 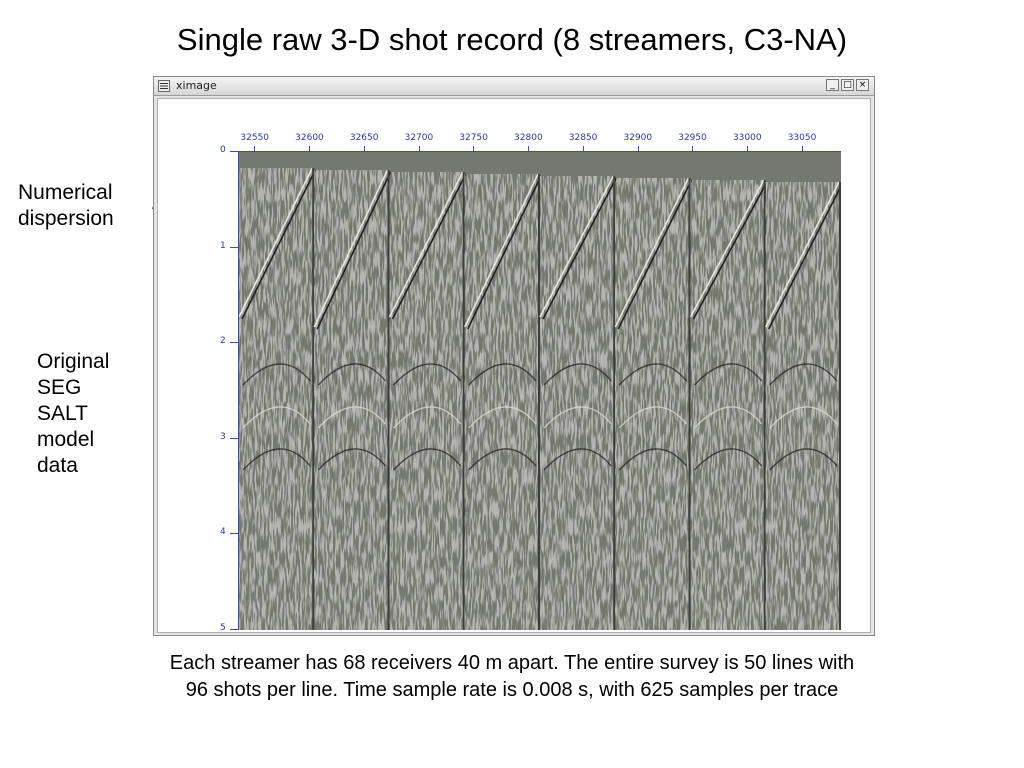 I want to click on x-tick-label: 32550, so click(x=255, y=138).